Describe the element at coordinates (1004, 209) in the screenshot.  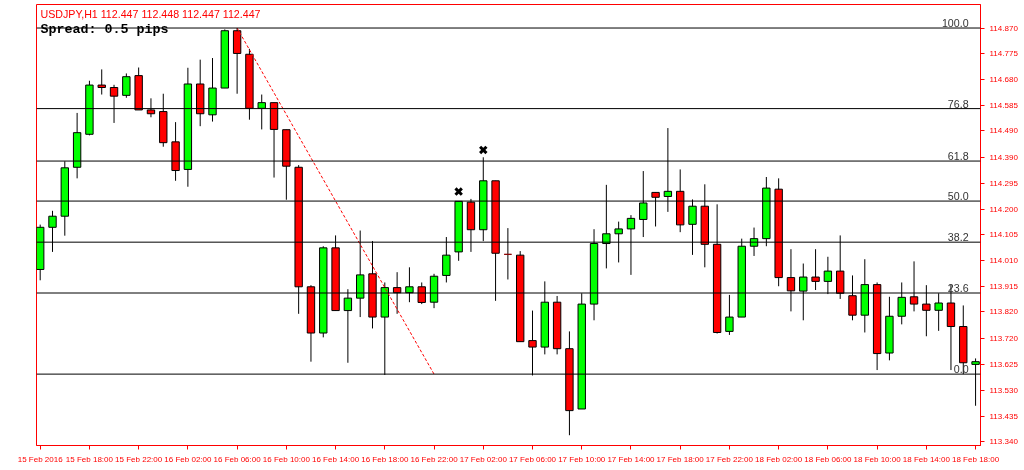
I see `y-tick-label: 114.200` at that location.